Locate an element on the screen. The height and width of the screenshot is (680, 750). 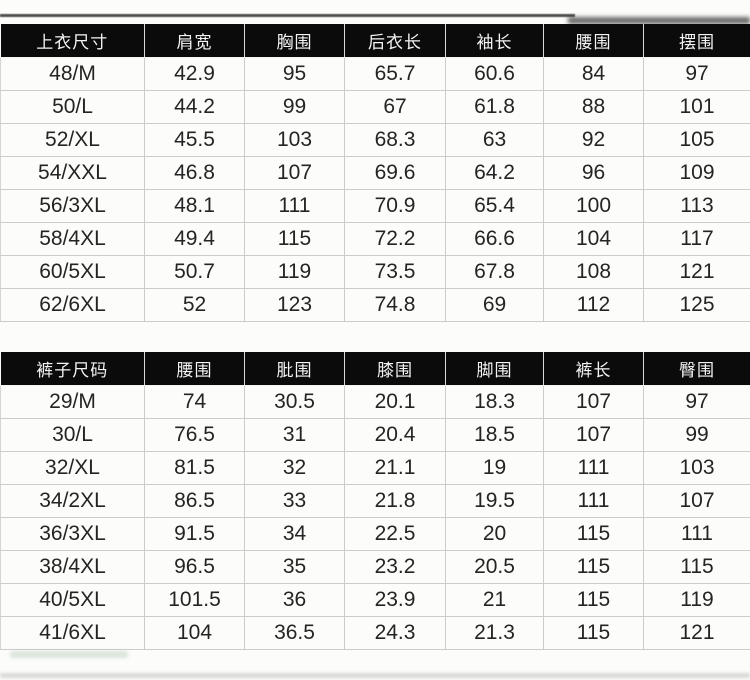
pants-table-header: 裤子尺码 腰围 肶围 膝围 脚围 裤长 臀围 is located at coordinates (375, 369).